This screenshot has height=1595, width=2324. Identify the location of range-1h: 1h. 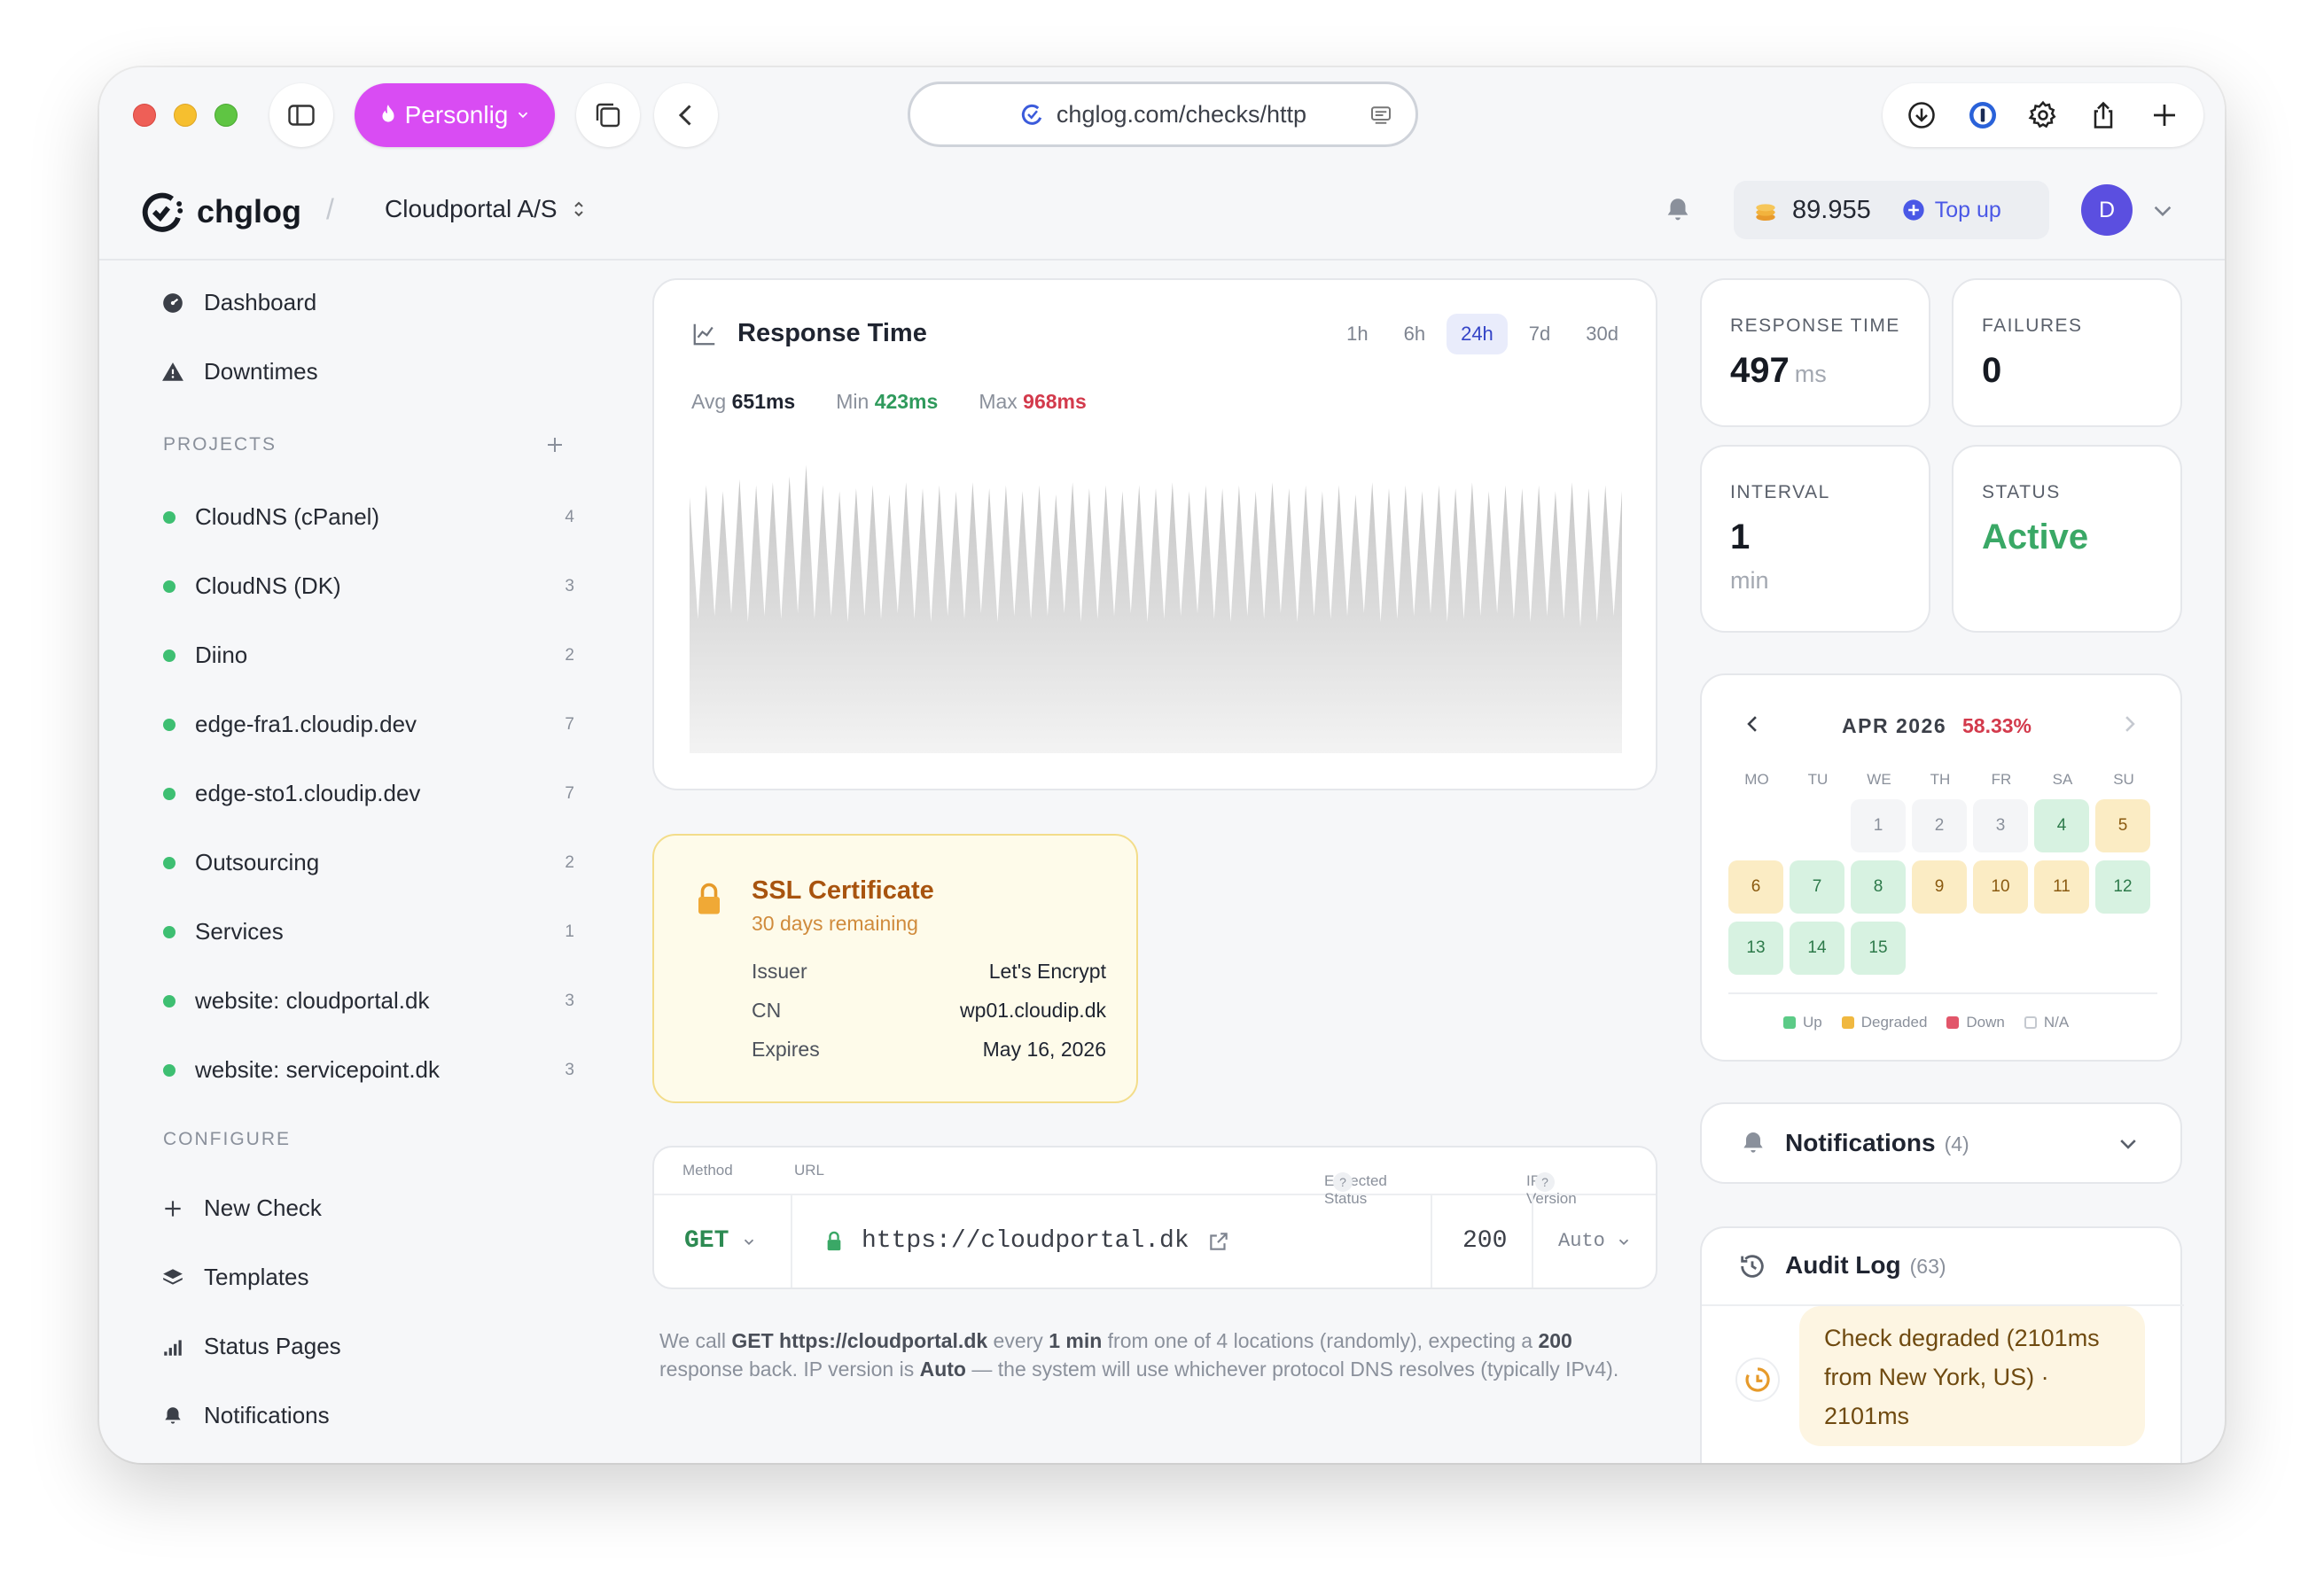
(1358, 334).